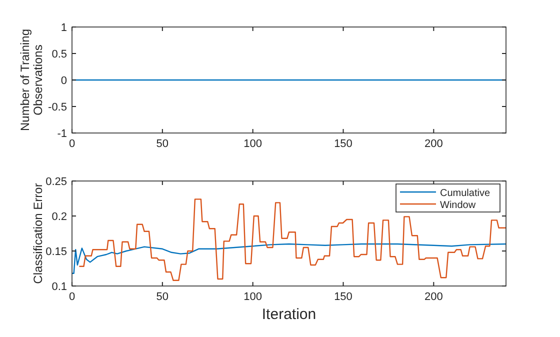 The width and height of the screenshot is (560, 337). What do you see at coordinates (56, 252) in the screenshot?
I see `y-tick-label: 0.15` at bounding box center [56, 252].